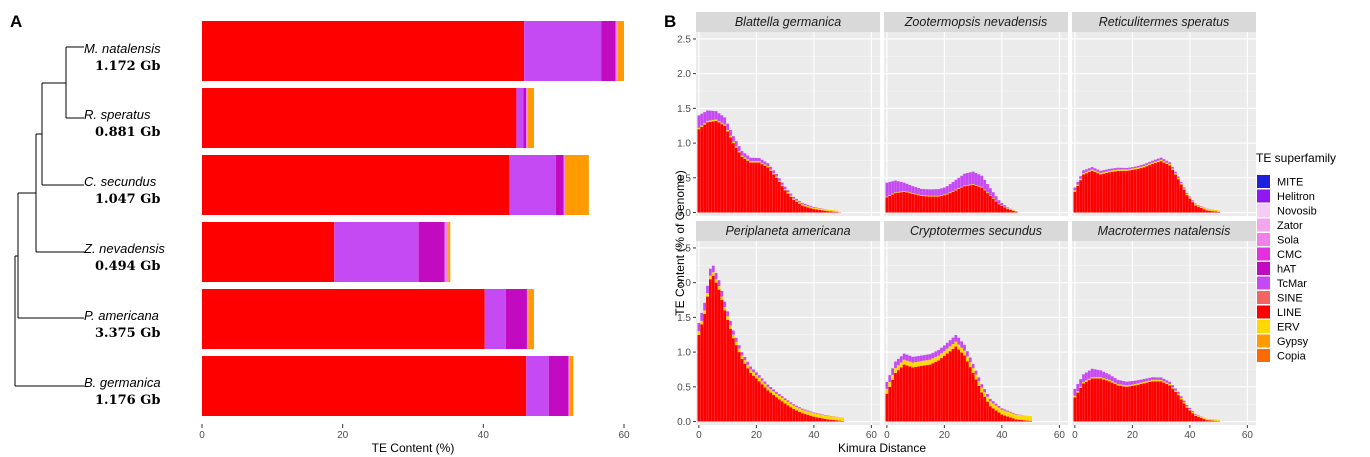 The image size is (1370, 457). I want to click on phylogenetic-tree, so click(49, 216).